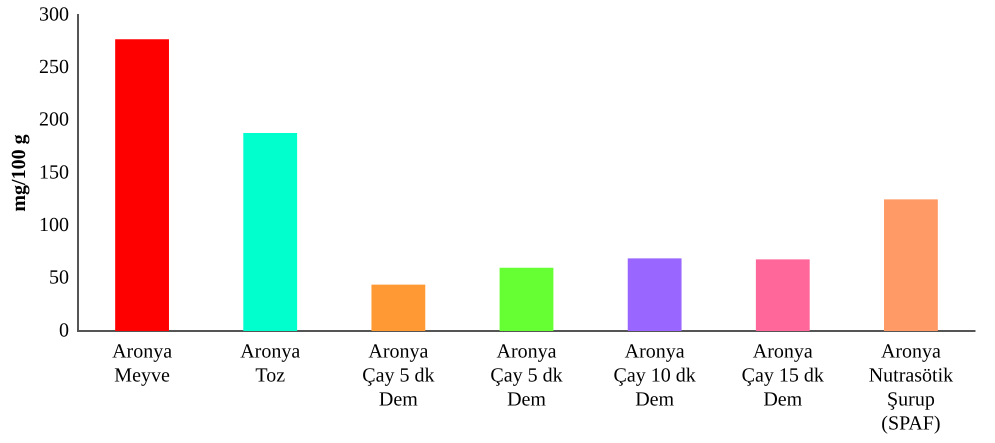  What do you see at coordinates (54, 14) in the screenshot?
I see `y-tick-label: 300` at bounding box center [54, 14].